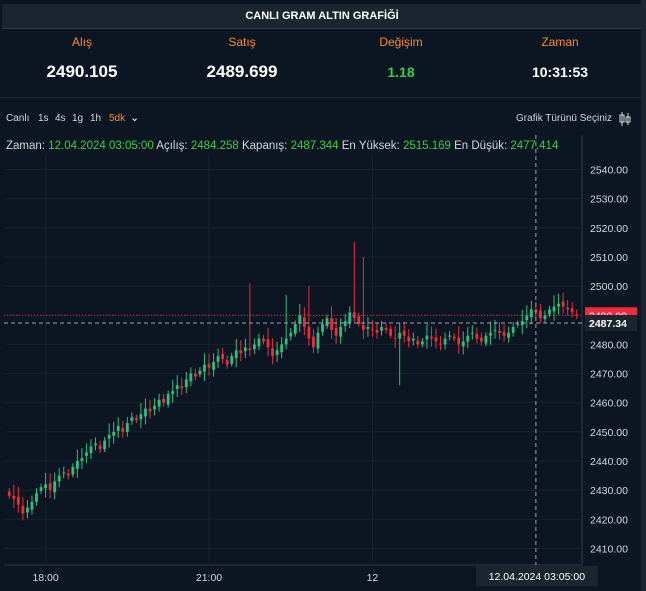 Image resolution: width=646 pixels, height=591 pixels. What do you see at coordinates (609, 229) in the screenshot?
I see `y-tick-label: 2520.00` at bounding box center [609, 229].